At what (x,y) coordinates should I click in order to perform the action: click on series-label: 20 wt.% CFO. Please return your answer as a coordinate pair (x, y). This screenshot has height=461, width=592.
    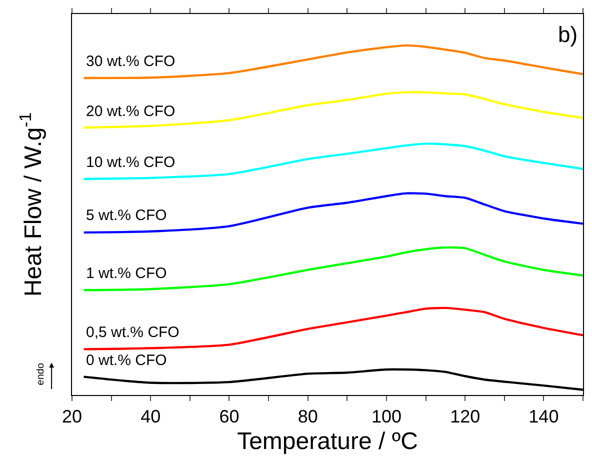
    Looking at the image, I should click on (131, 111).